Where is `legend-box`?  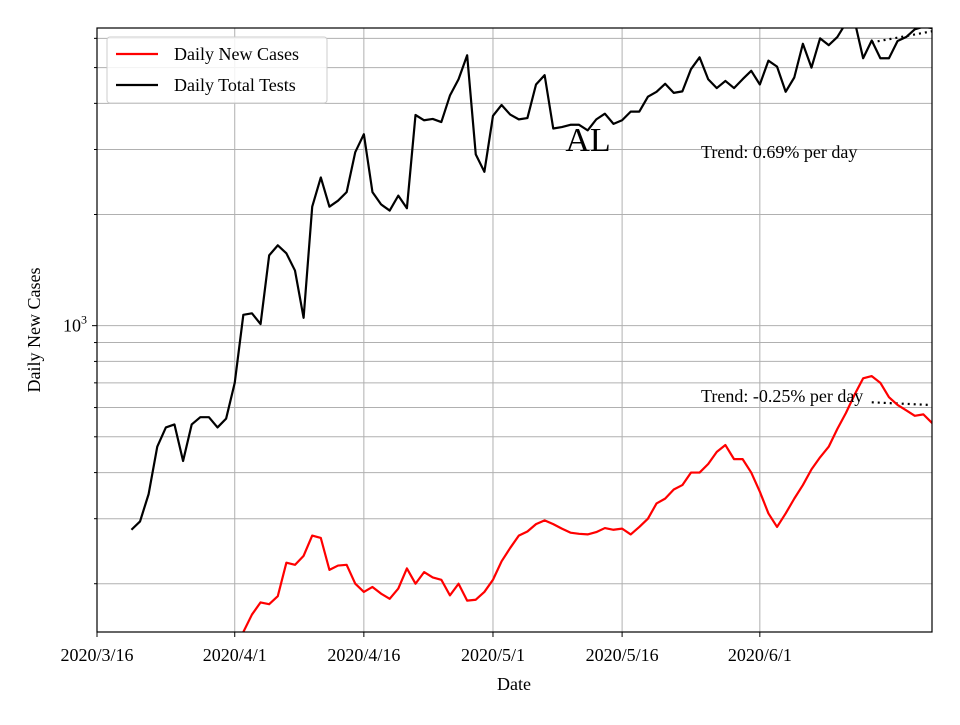 legend-box is located at coordinates (217, 70).